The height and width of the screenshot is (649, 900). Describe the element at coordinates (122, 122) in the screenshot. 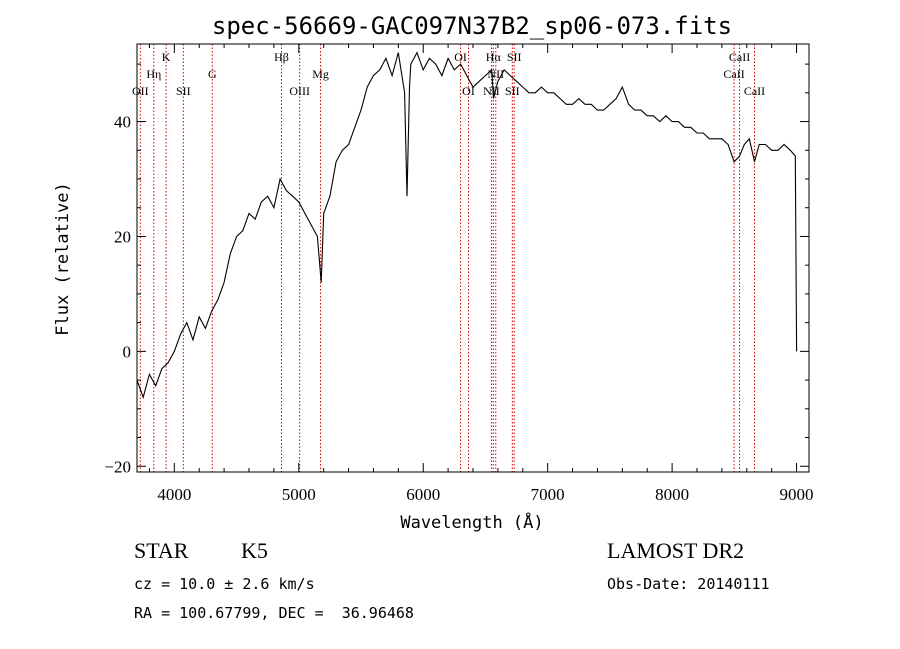

I see `y-tick-label-3: 40` at that location.